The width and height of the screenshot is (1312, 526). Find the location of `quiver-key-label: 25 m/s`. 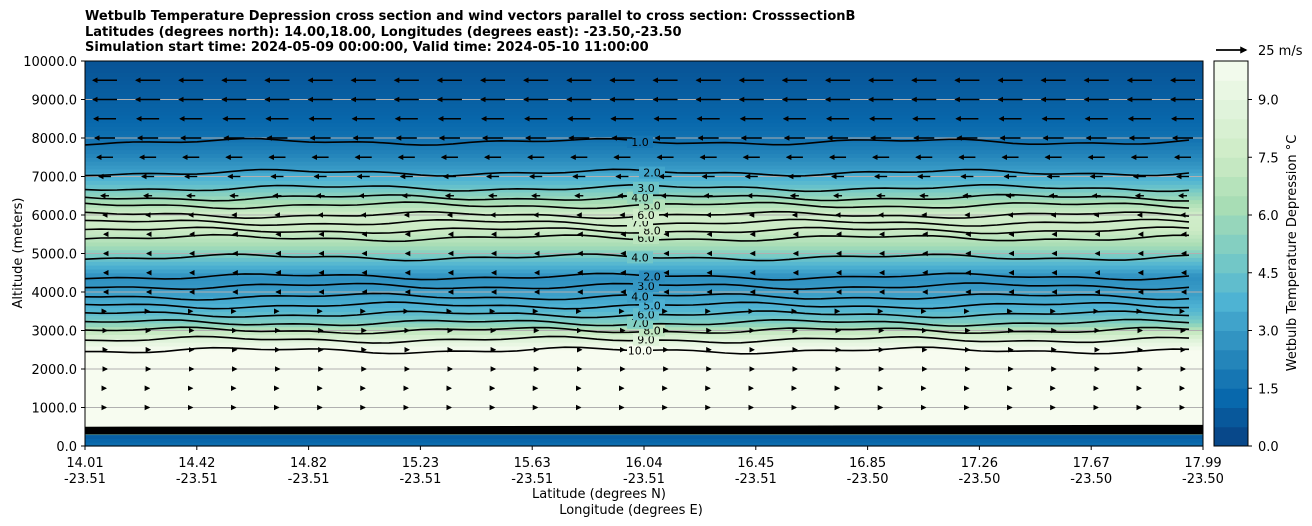

quiver-key-label: 25 m/s is located at coordinates (1280, 51).